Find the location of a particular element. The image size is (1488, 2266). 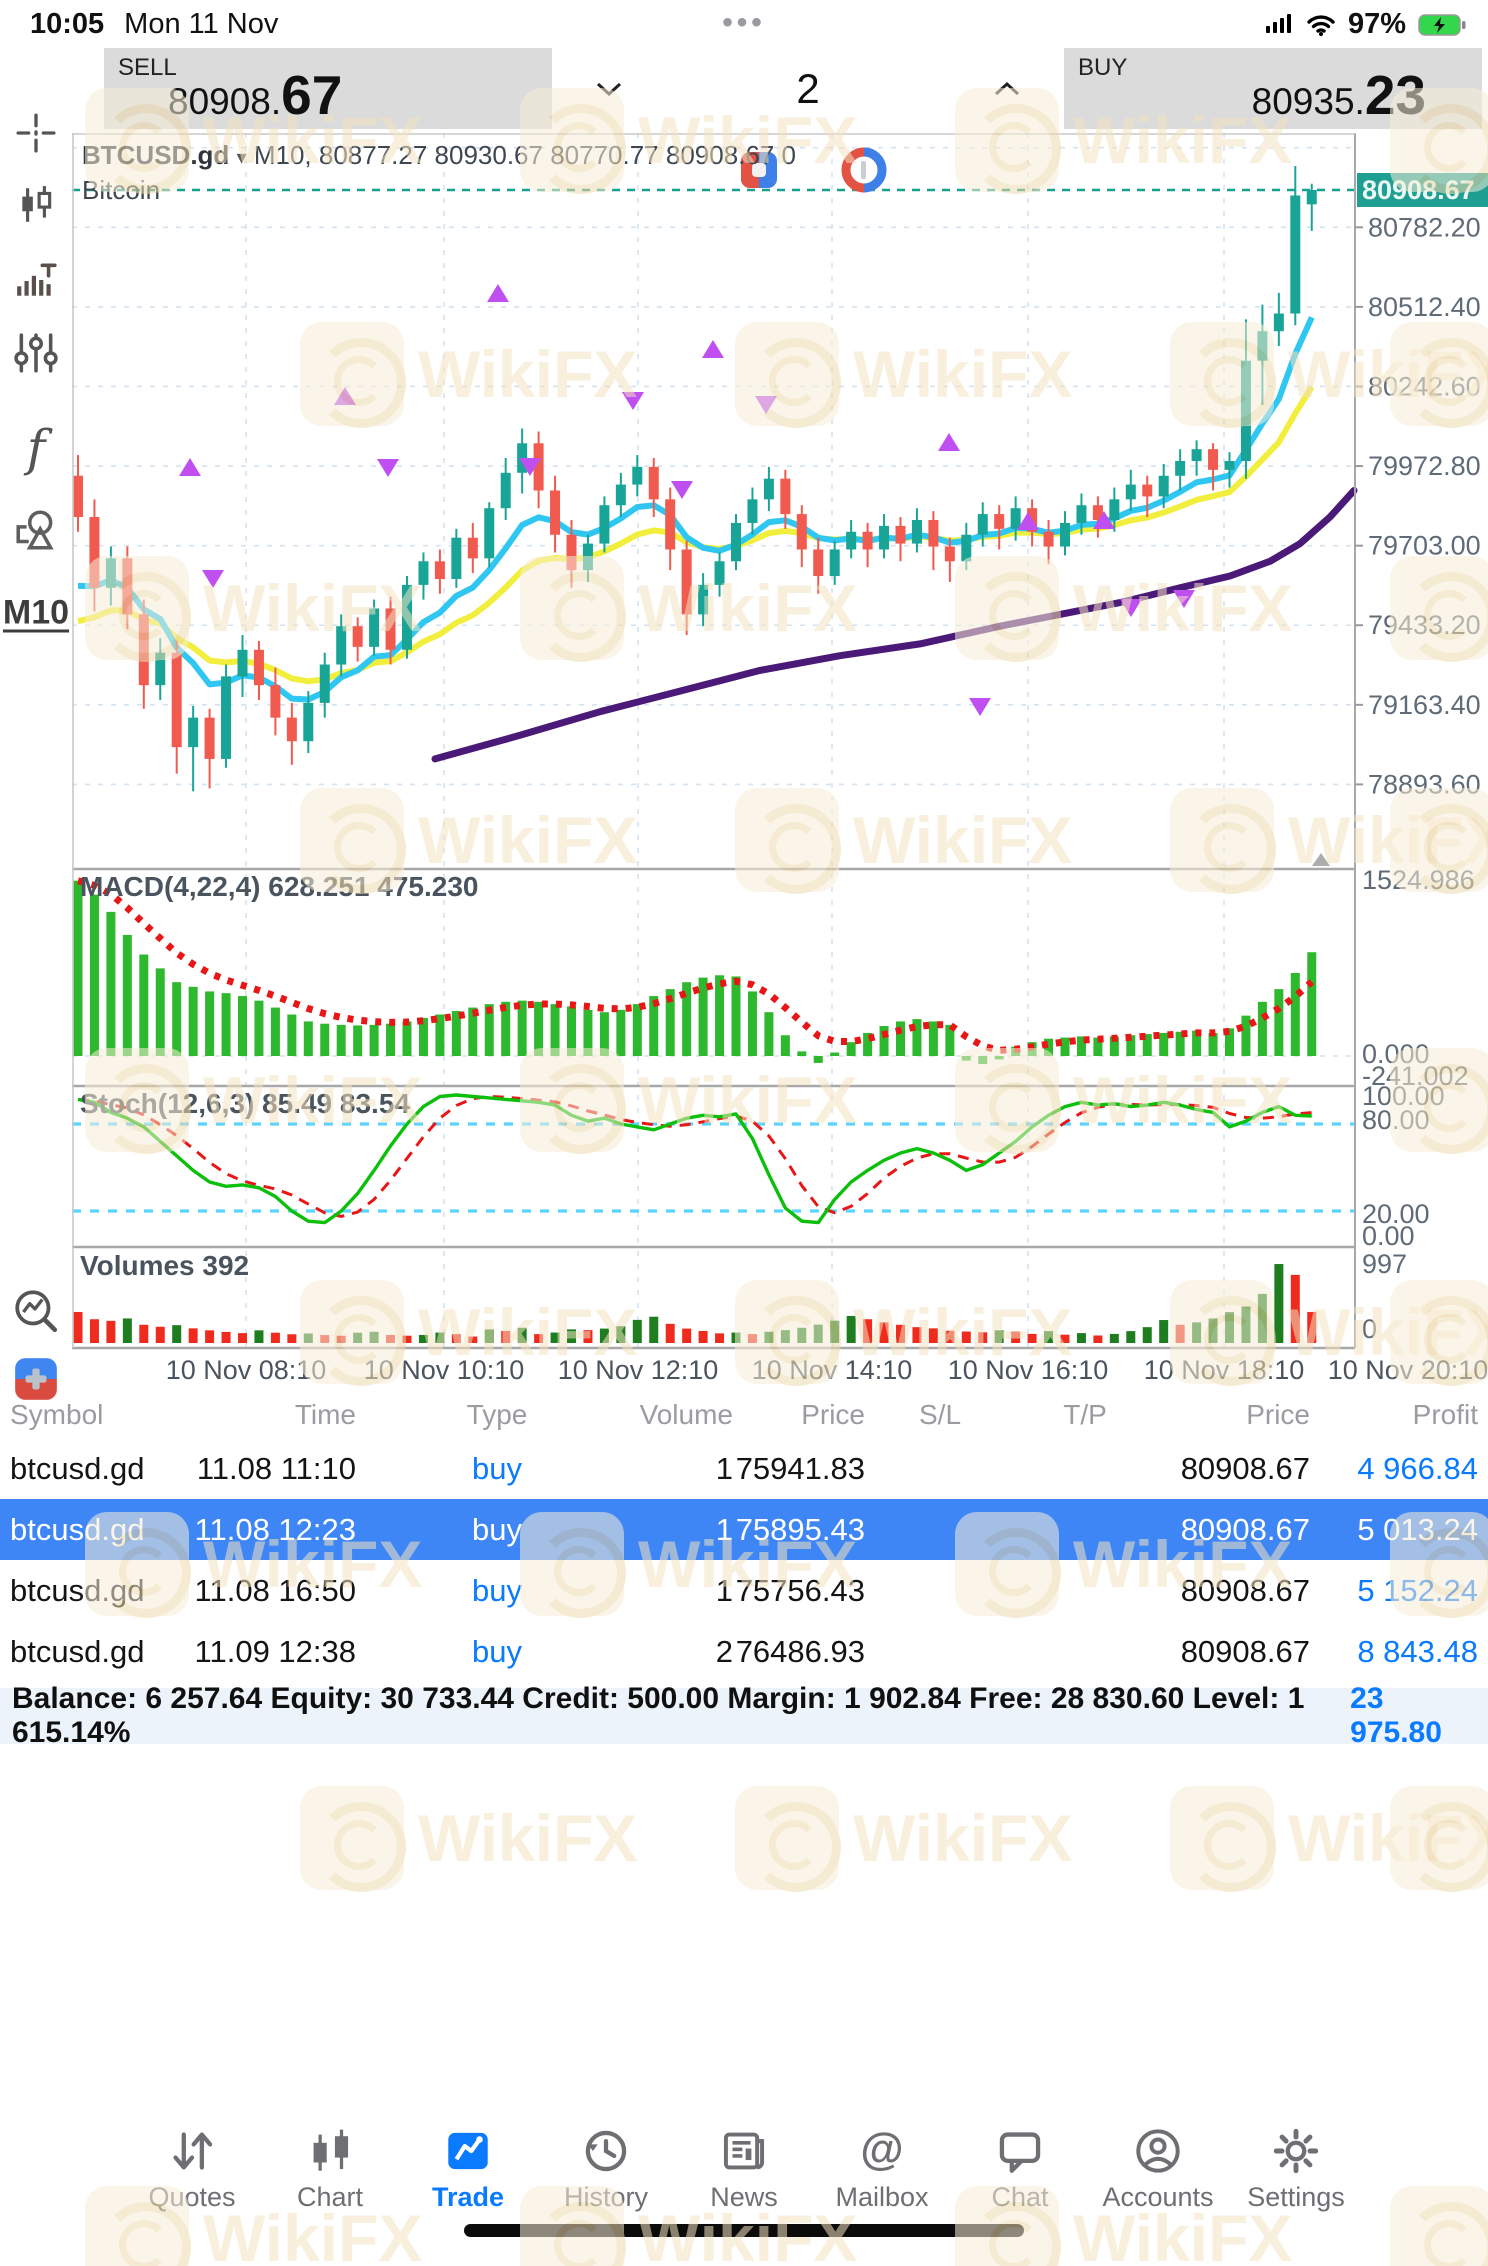

column-header-sl: S/L is located at coordinates (940, 1414).